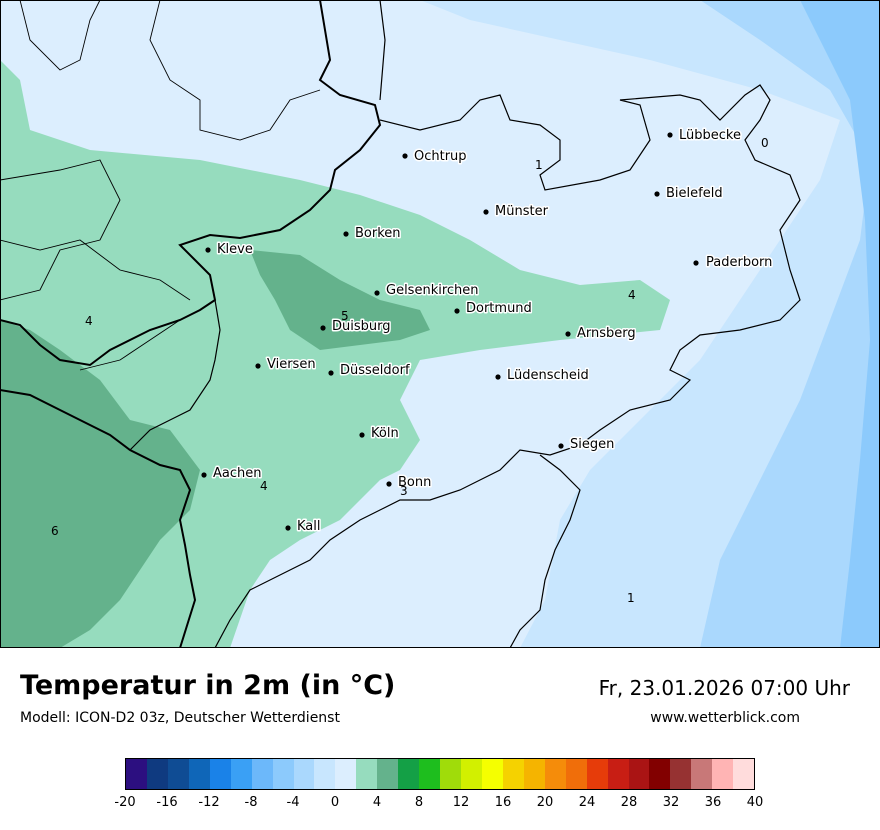 This screenshot has height=830, width=880. I want to click on legend-tick-label: -16, so click(167, 802).